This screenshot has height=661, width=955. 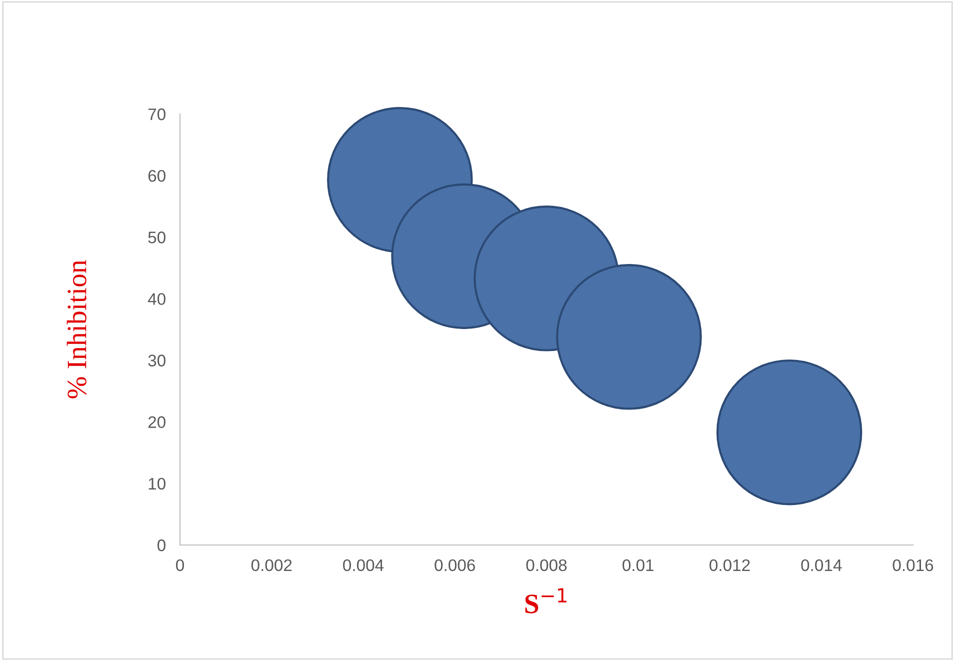 What do you see at coordinates (821, 565) in the screenshot?
I see `x-tick-label: 0.014` at bounding box center [821, 565].